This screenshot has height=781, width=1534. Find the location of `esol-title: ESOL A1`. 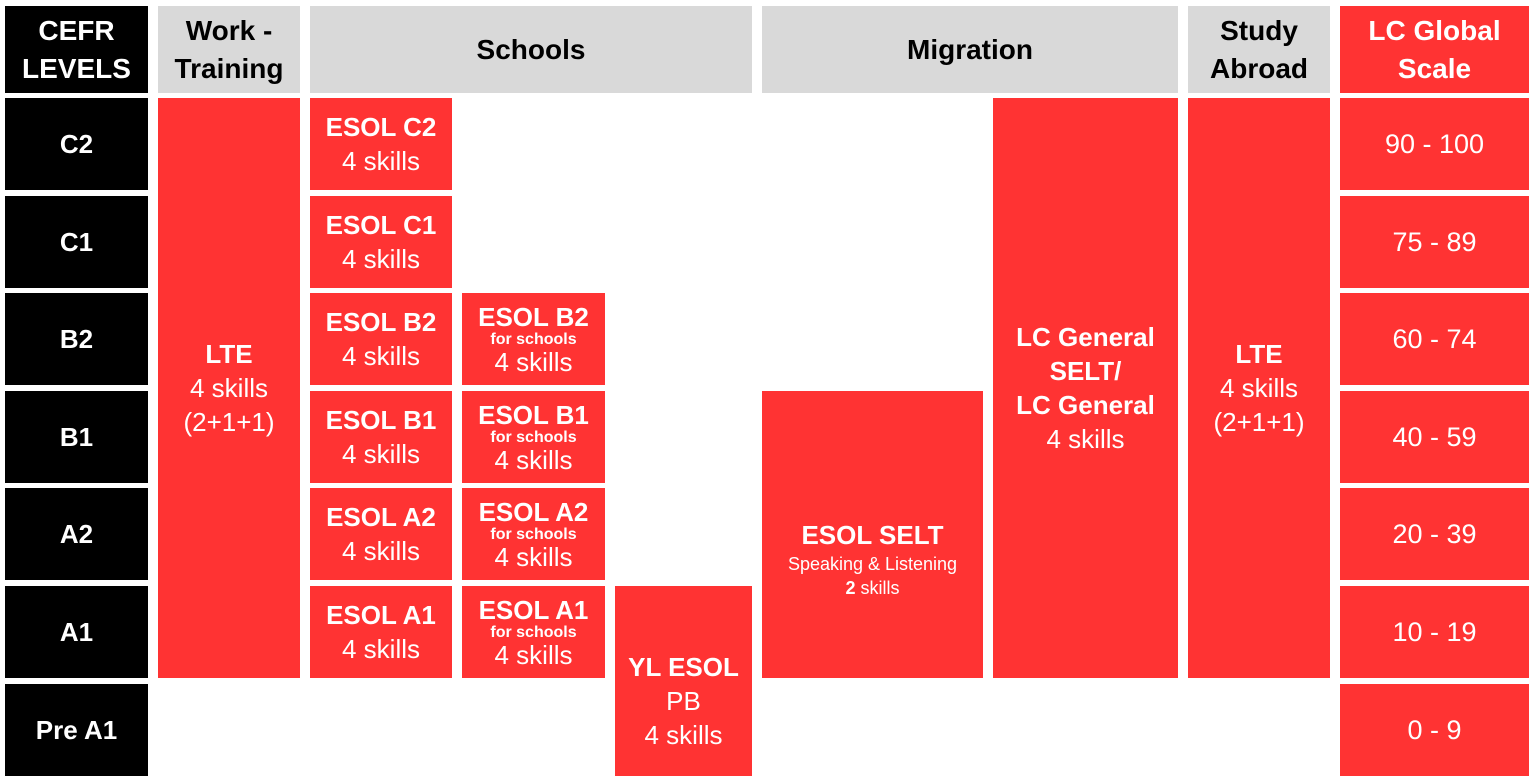

esol-title: ESOL A1 is located at coordinates (381, 615).